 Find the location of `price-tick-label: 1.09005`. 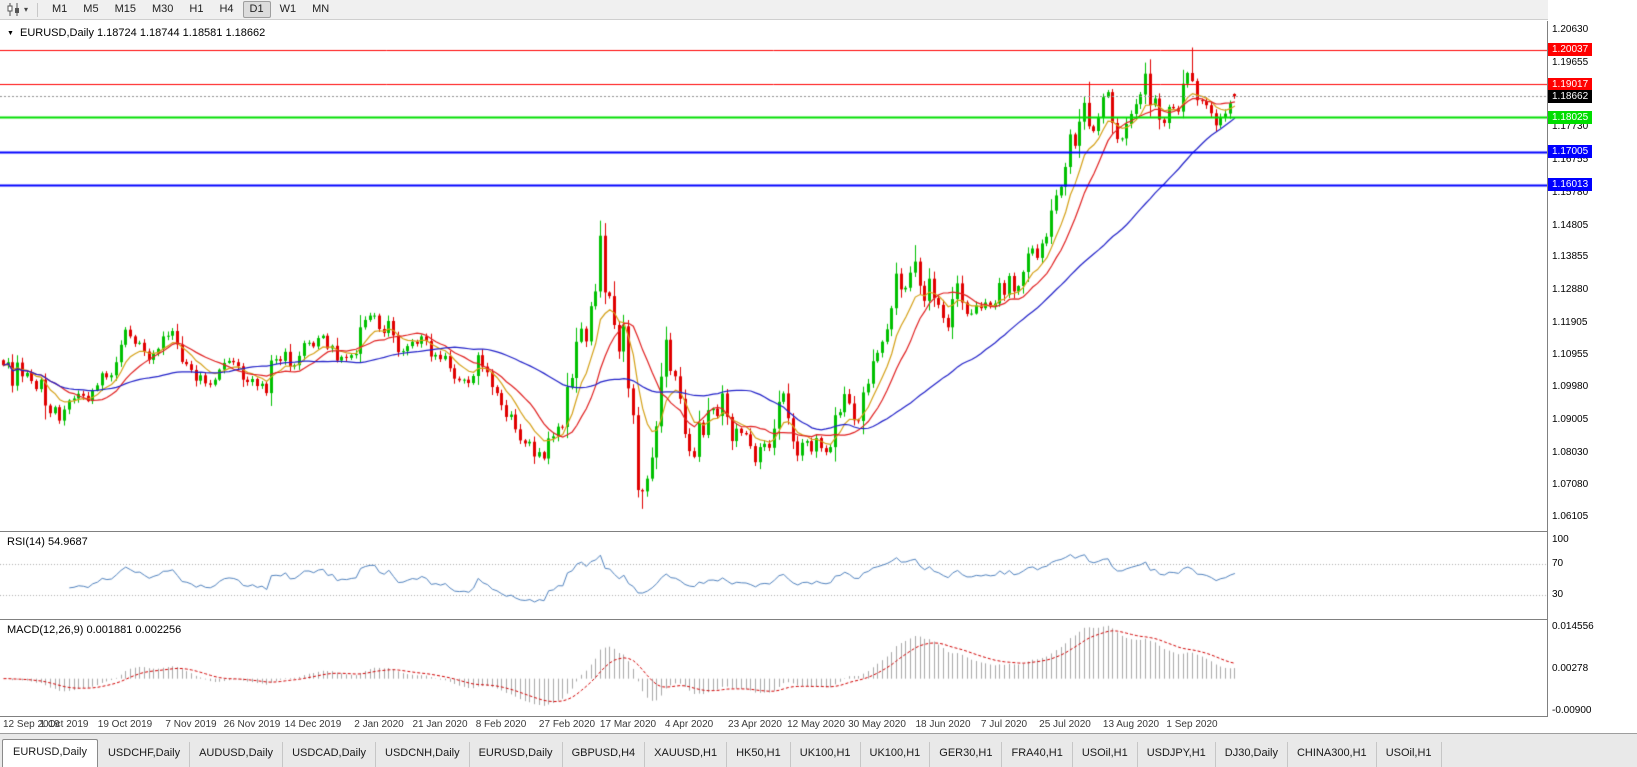

price-tick-label: 1.09005 is located at coordinates (1570, 419).